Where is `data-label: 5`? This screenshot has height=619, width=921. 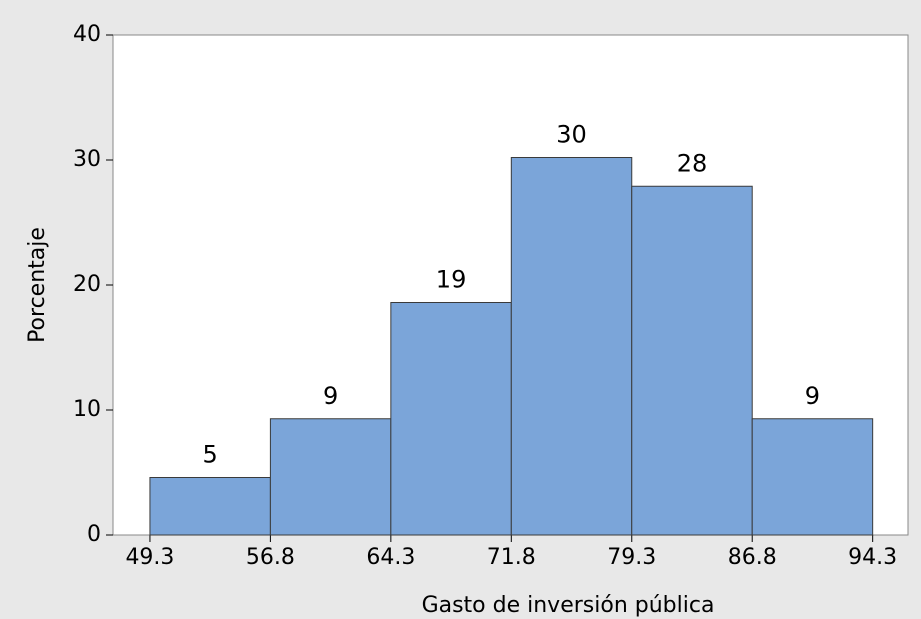
data-label: 5 is located at coordinates (210, 455).